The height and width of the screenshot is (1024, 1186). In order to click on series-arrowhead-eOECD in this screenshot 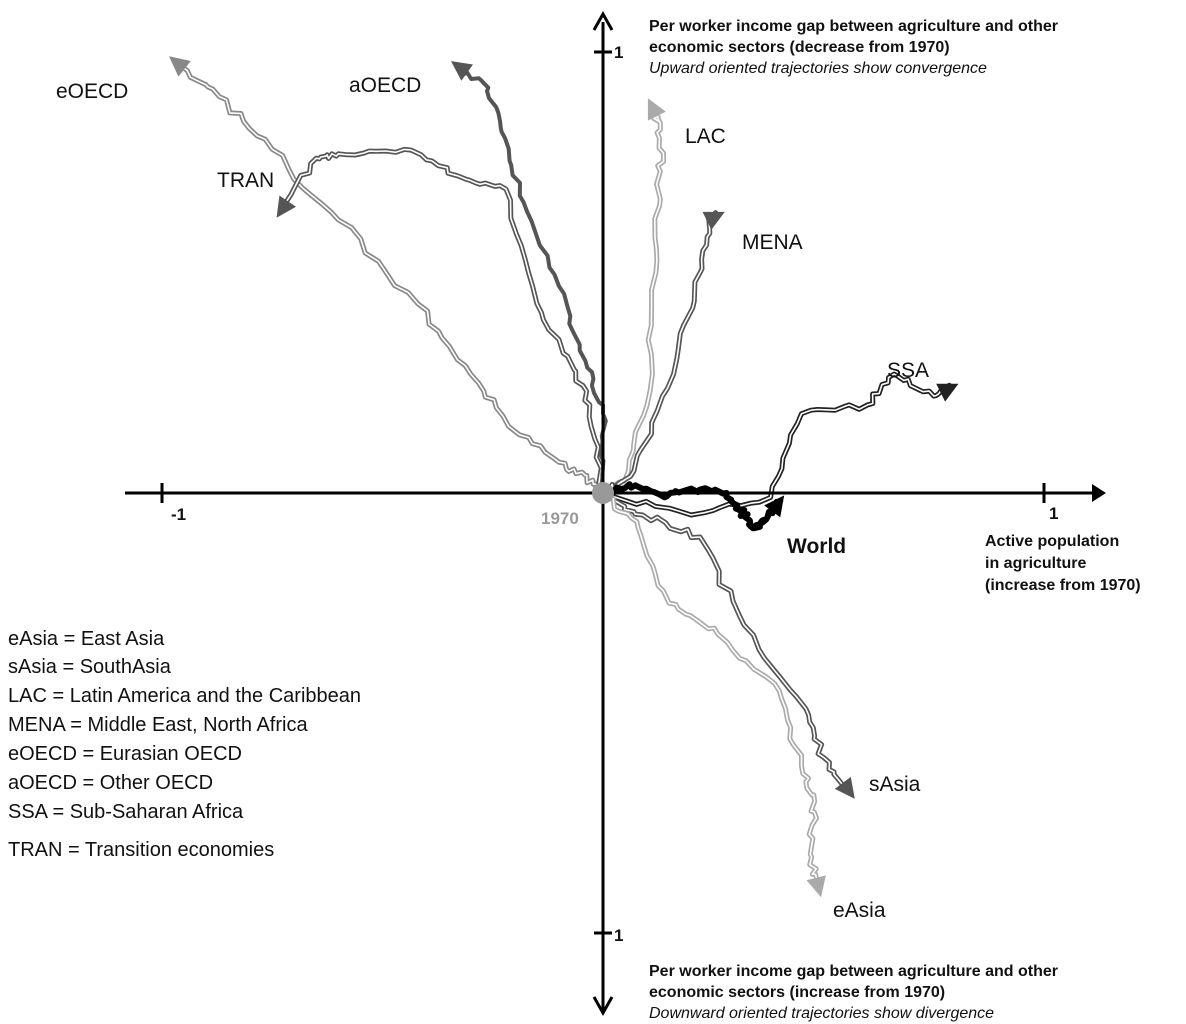, I will do `click(180, 66)`.